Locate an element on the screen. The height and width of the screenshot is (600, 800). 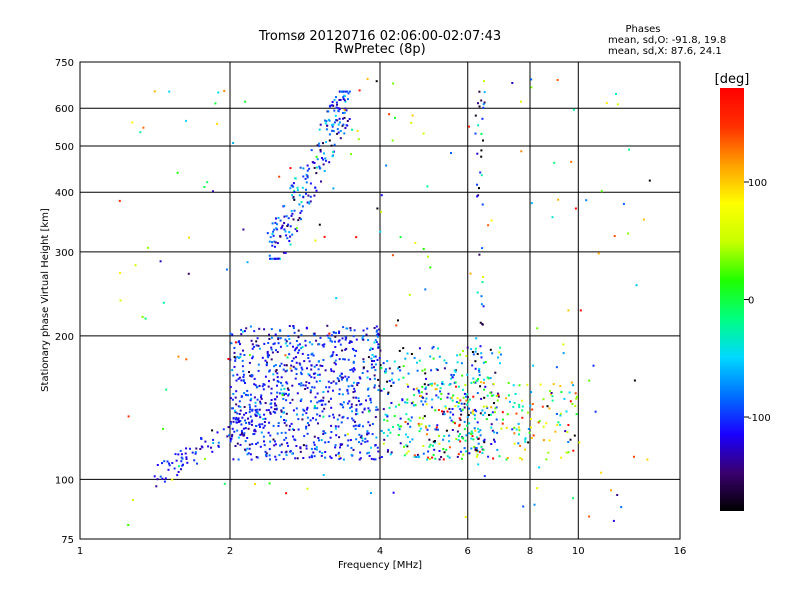
y-tick-label: 400 is located at coordinates (64, 193).